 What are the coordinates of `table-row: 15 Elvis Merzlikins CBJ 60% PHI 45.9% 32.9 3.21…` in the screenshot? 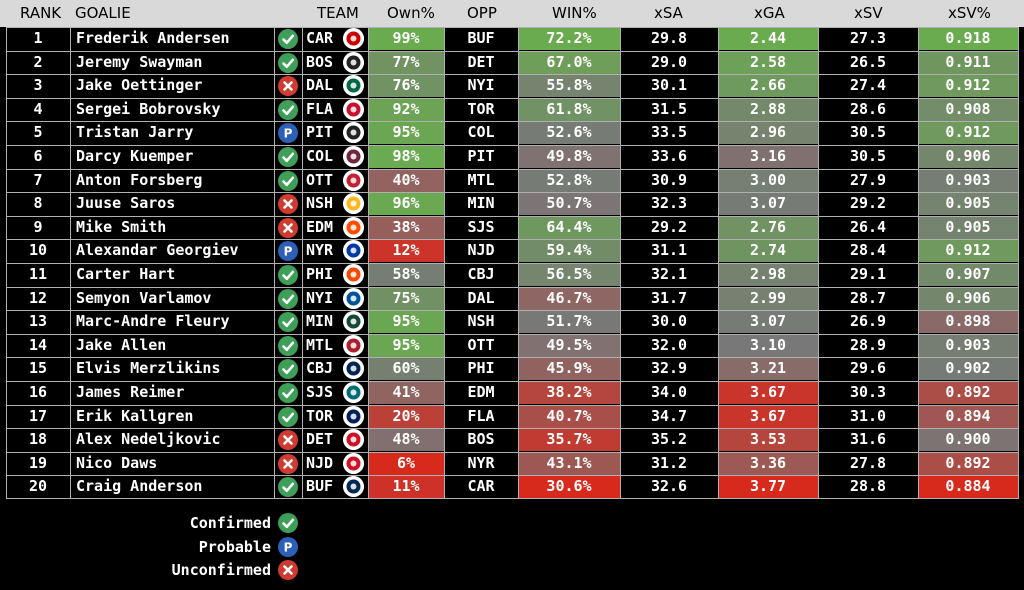 It's located at (512, 369).